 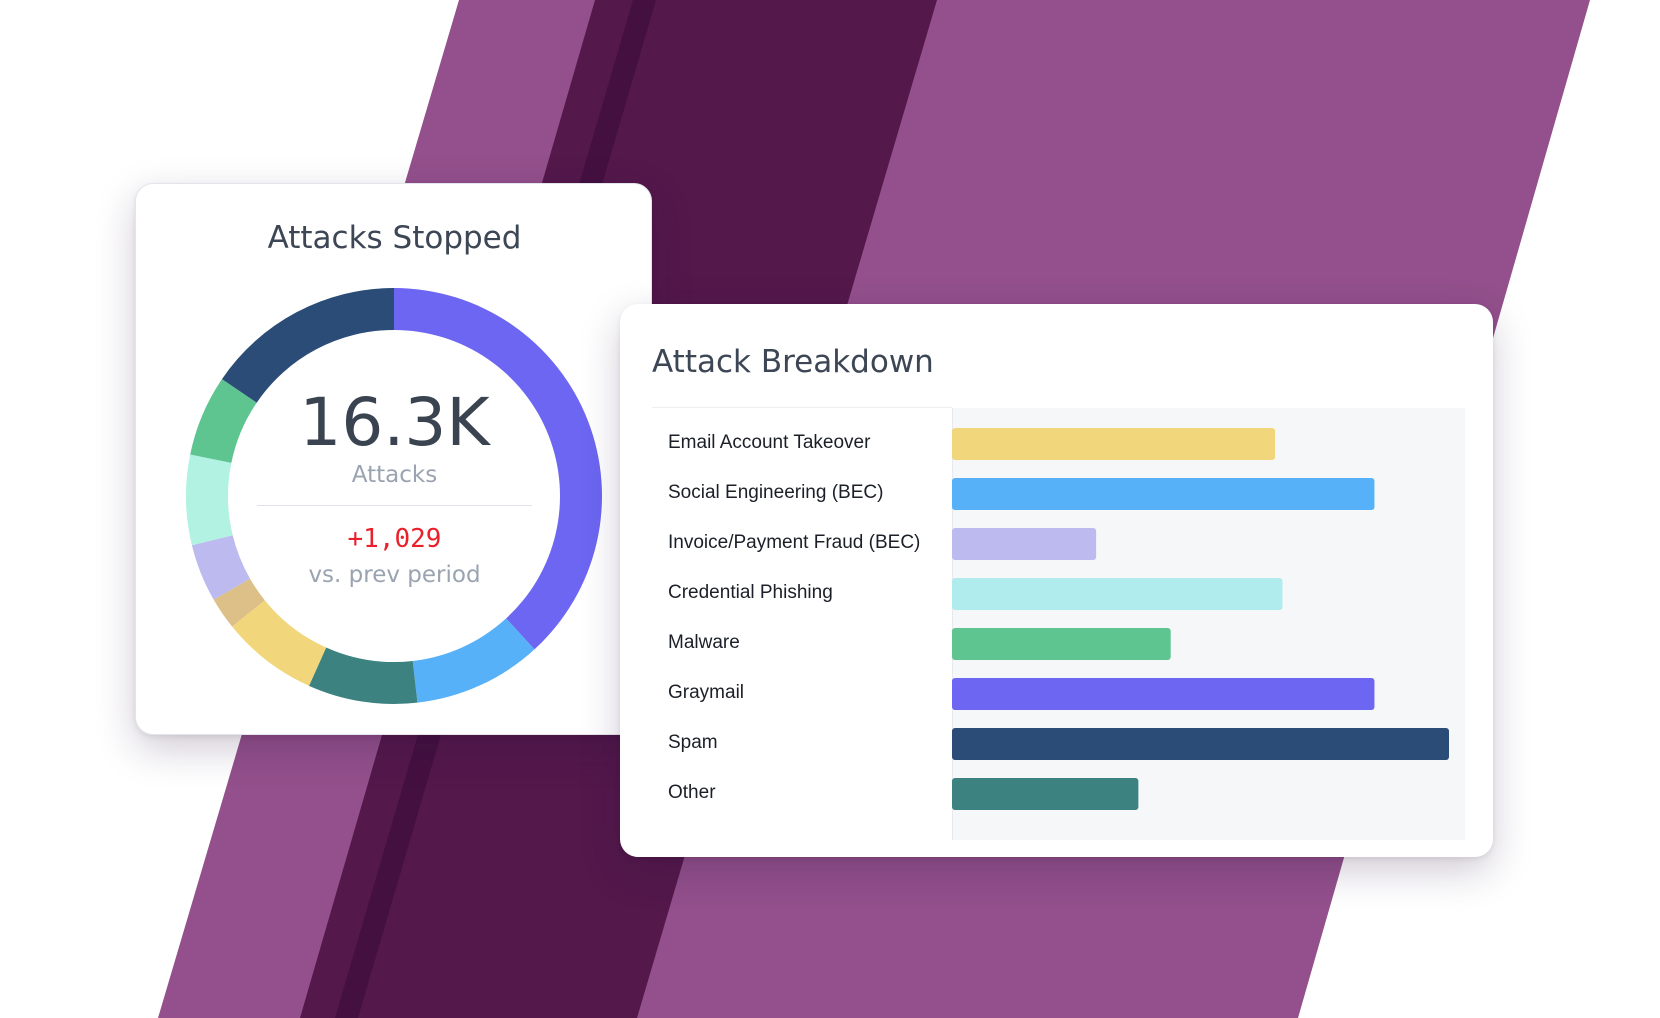 What do you see at coordinates (1114, 444) in the screenshot?
I see `bar-email-account-takeover` at bounding box center [1114, 444].